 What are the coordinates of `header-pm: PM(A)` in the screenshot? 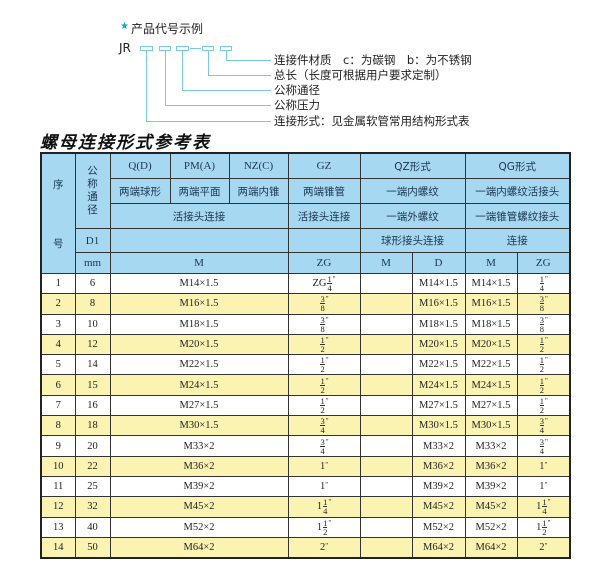 It's located at (199, 165).